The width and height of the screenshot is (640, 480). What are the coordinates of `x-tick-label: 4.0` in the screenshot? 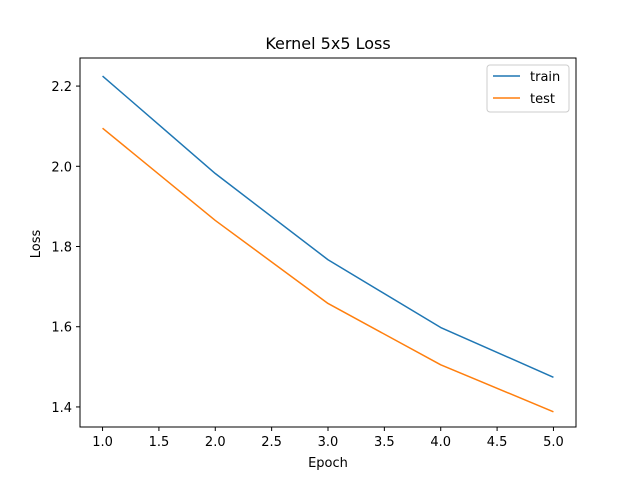 It's located at (440, 442).